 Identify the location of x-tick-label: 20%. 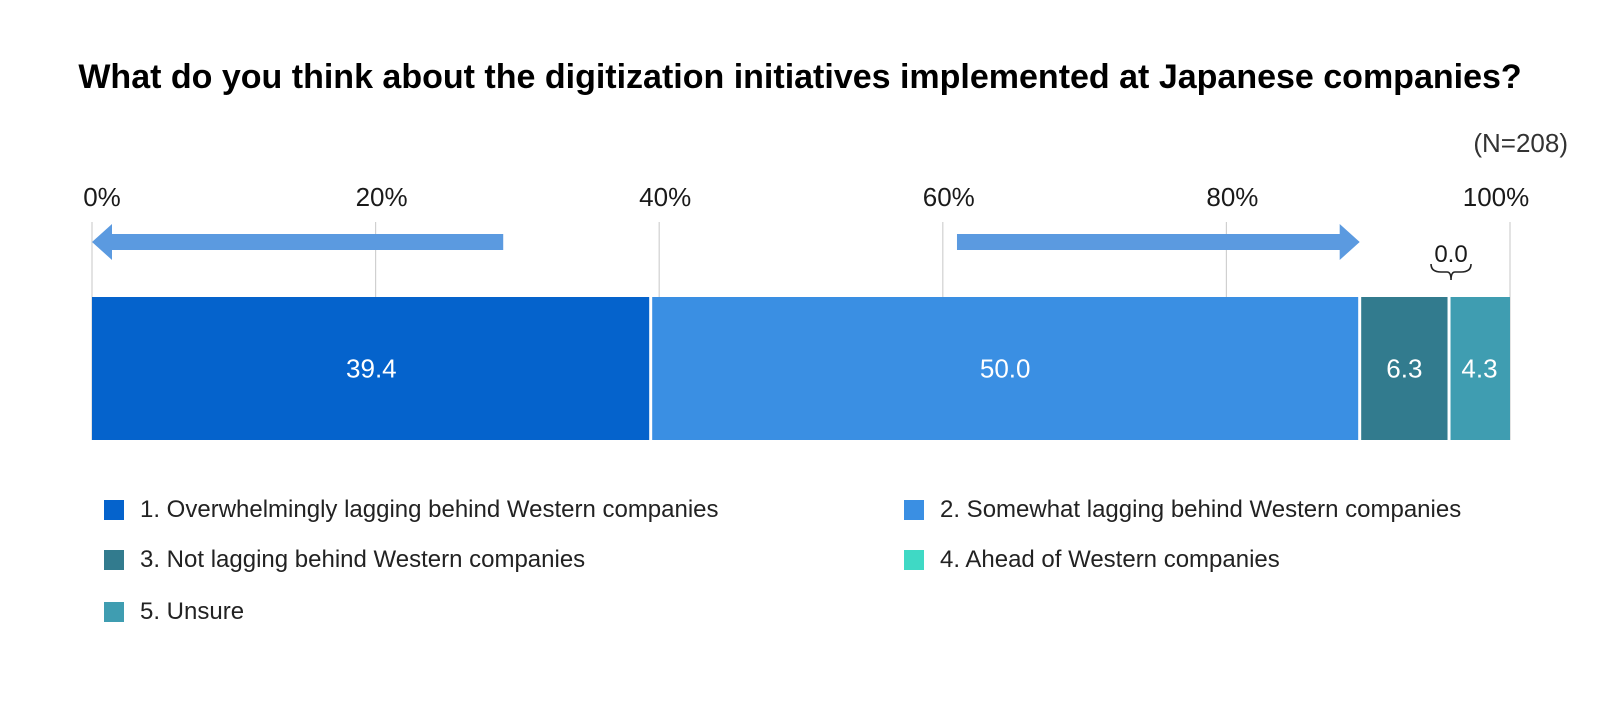
(382, 197).